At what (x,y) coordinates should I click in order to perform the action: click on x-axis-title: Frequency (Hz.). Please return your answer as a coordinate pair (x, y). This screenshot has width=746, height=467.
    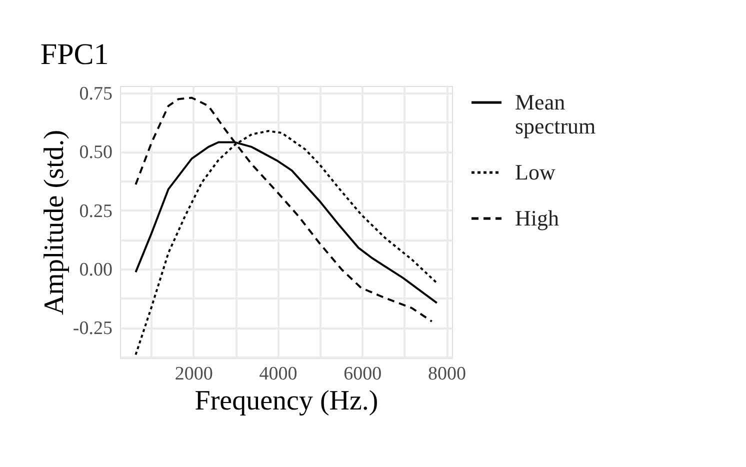
    Looking at the image, I should click on (286, 401).